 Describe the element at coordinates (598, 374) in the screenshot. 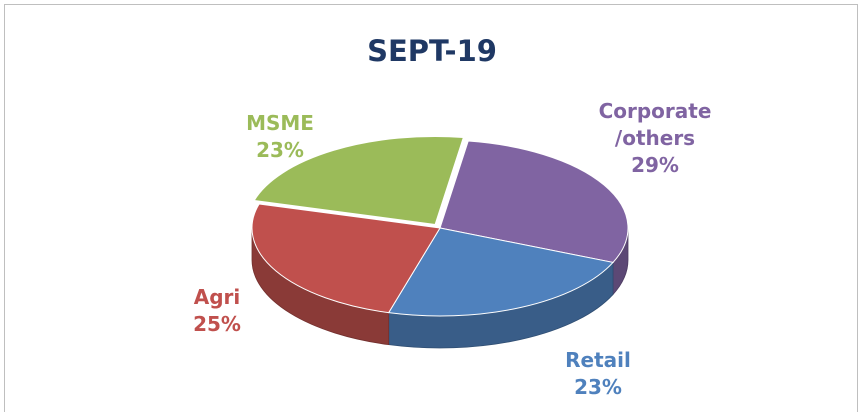

I see `data-label: Retail 23%` at that location.